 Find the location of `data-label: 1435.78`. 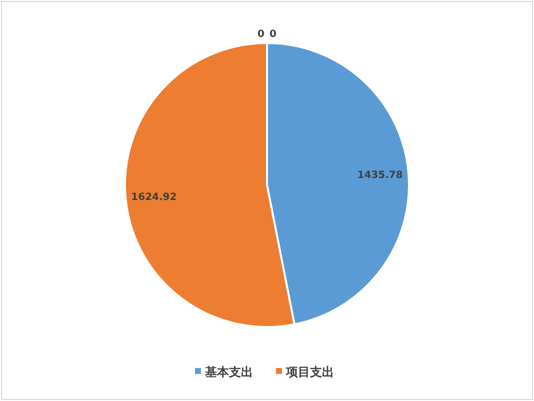

data-label: 1435.78 is located at coordinates (380, 175).